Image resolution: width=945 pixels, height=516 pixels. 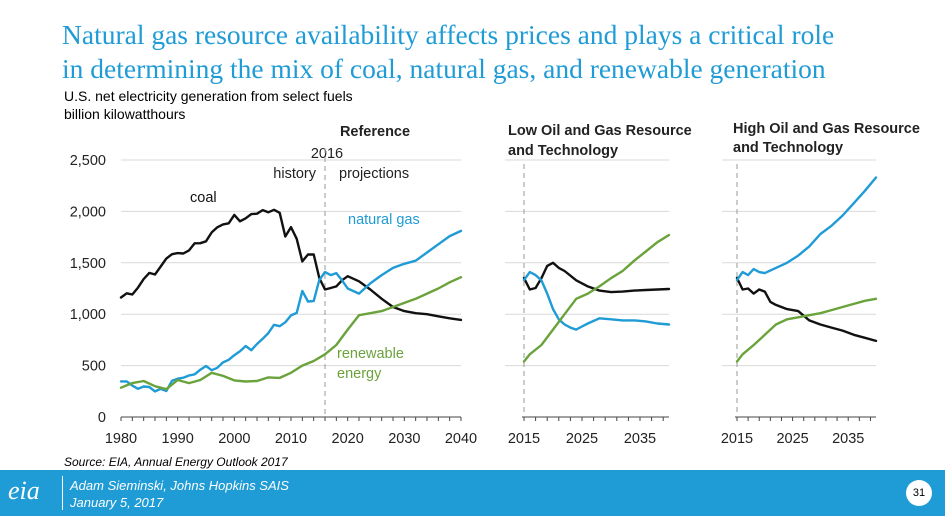 What do you see at coordinates (826, 129) in the screenshot?
I see `panel-title-high-line1: High Oil and Gas Resource` at bounding box center [826, 129].